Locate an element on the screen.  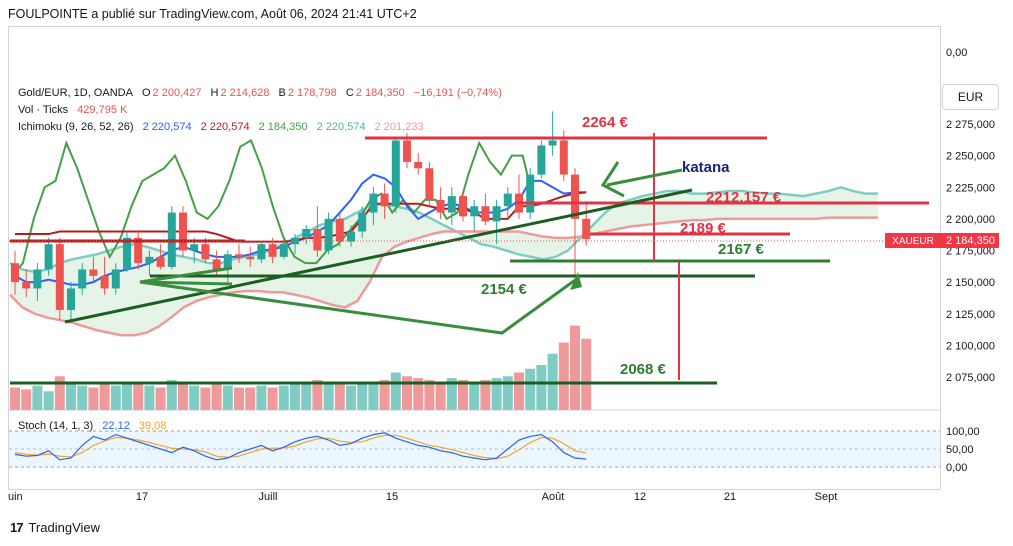
stoch-label: Stoch (14, 1, 3) is located at coordinates (56, 426).